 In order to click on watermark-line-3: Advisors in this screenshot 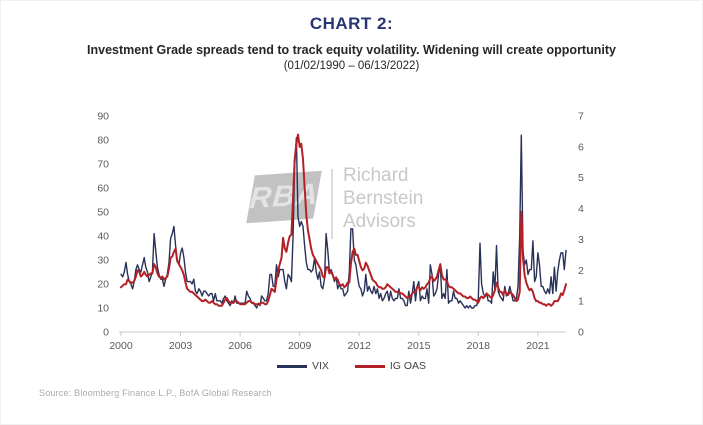, I will do `click(379, 221)`.